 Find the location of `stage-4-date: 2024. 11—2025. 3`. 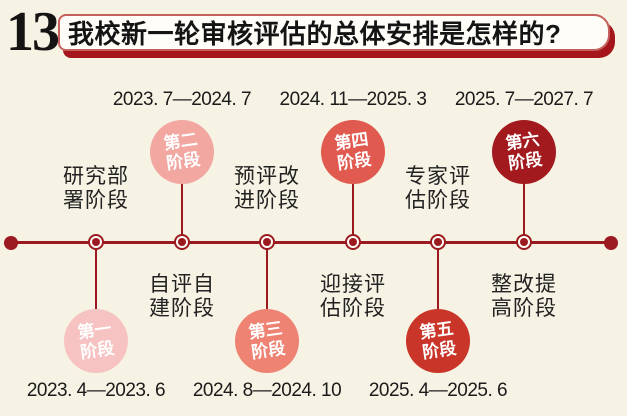

stage-4-date: 2024. 11—2025. 3 is located at coordinates (353, 99).